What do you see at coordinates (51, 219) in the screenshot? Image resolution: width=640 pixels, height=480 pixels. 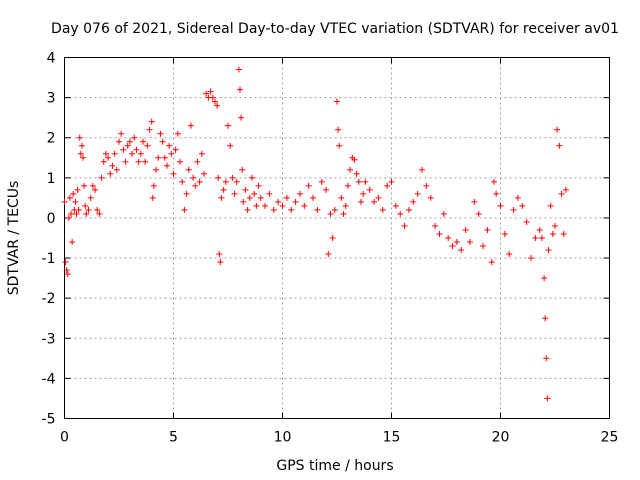 I see `y-tick-label: 0` at bounding box center [51, 219].